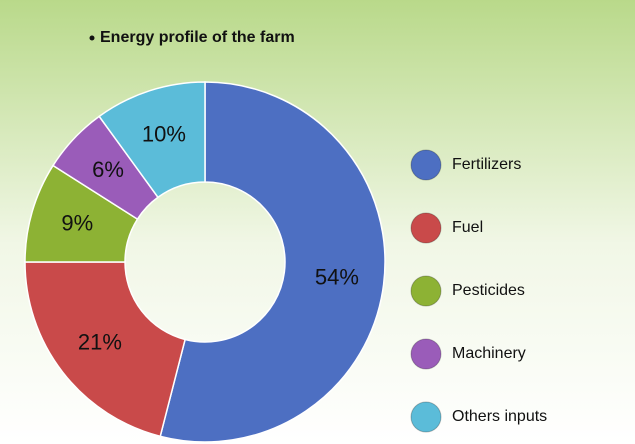 Image resolution: width=635 pixels, height=444 pixels. I want to click on data-label: 54%, so click(337, 276).